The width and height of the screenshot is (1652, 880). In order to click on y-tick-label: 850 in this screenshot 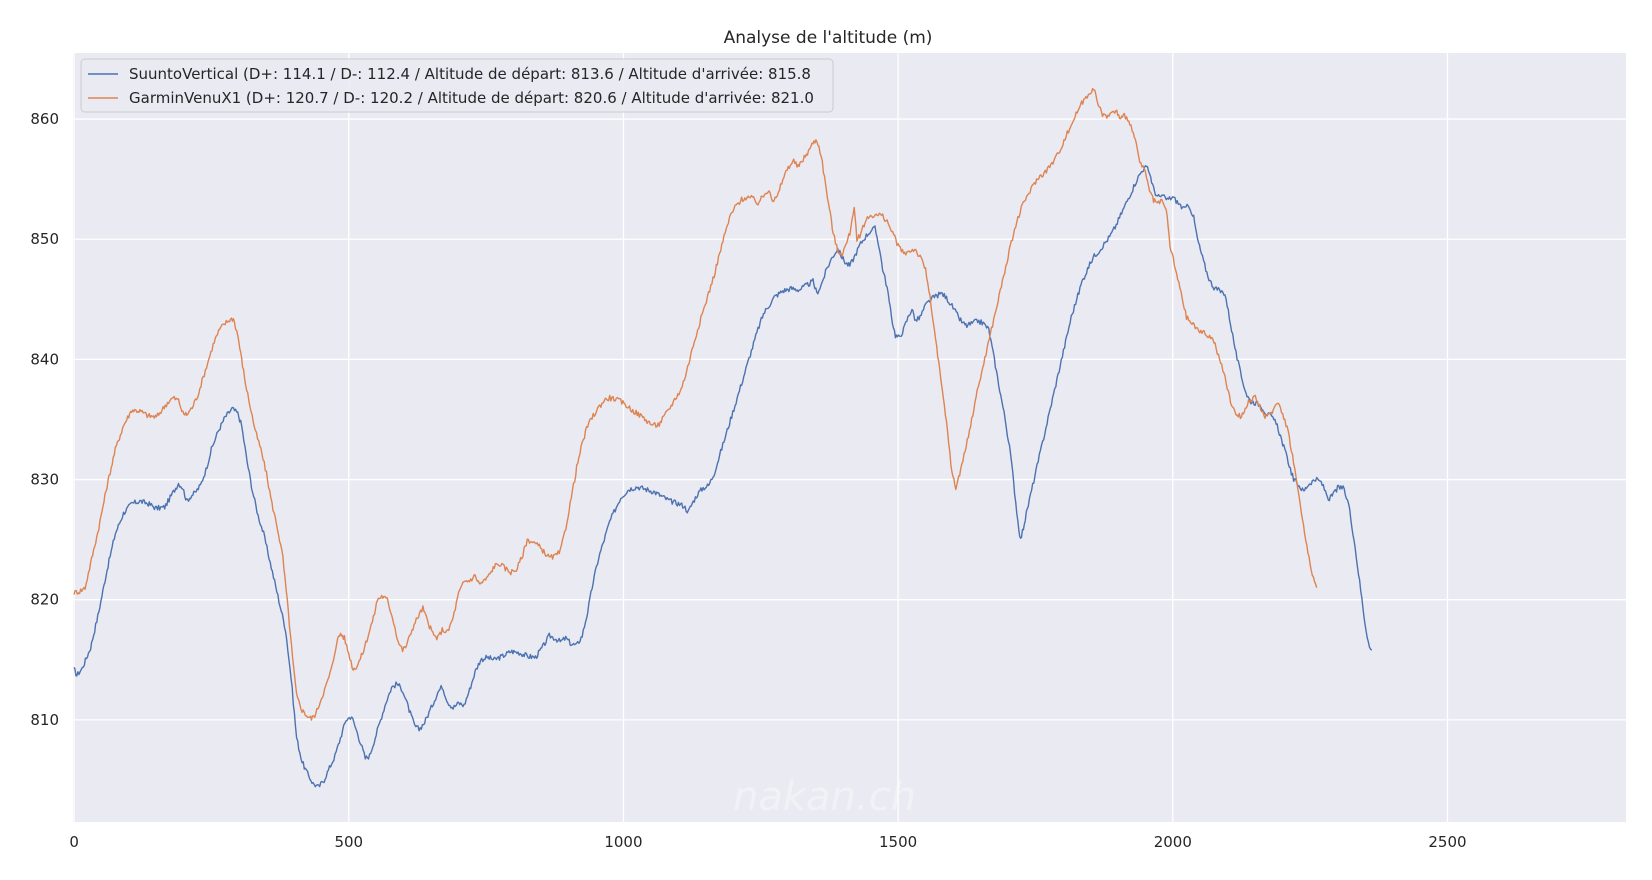, I will do `click(44, 239)`.